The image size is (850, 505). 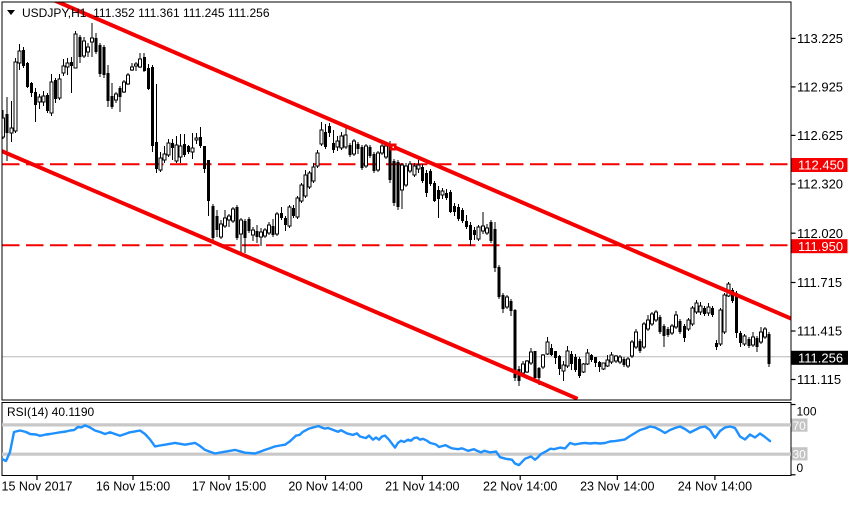 I want to click on svg-text: 112.320, so click(x=820, y=184).